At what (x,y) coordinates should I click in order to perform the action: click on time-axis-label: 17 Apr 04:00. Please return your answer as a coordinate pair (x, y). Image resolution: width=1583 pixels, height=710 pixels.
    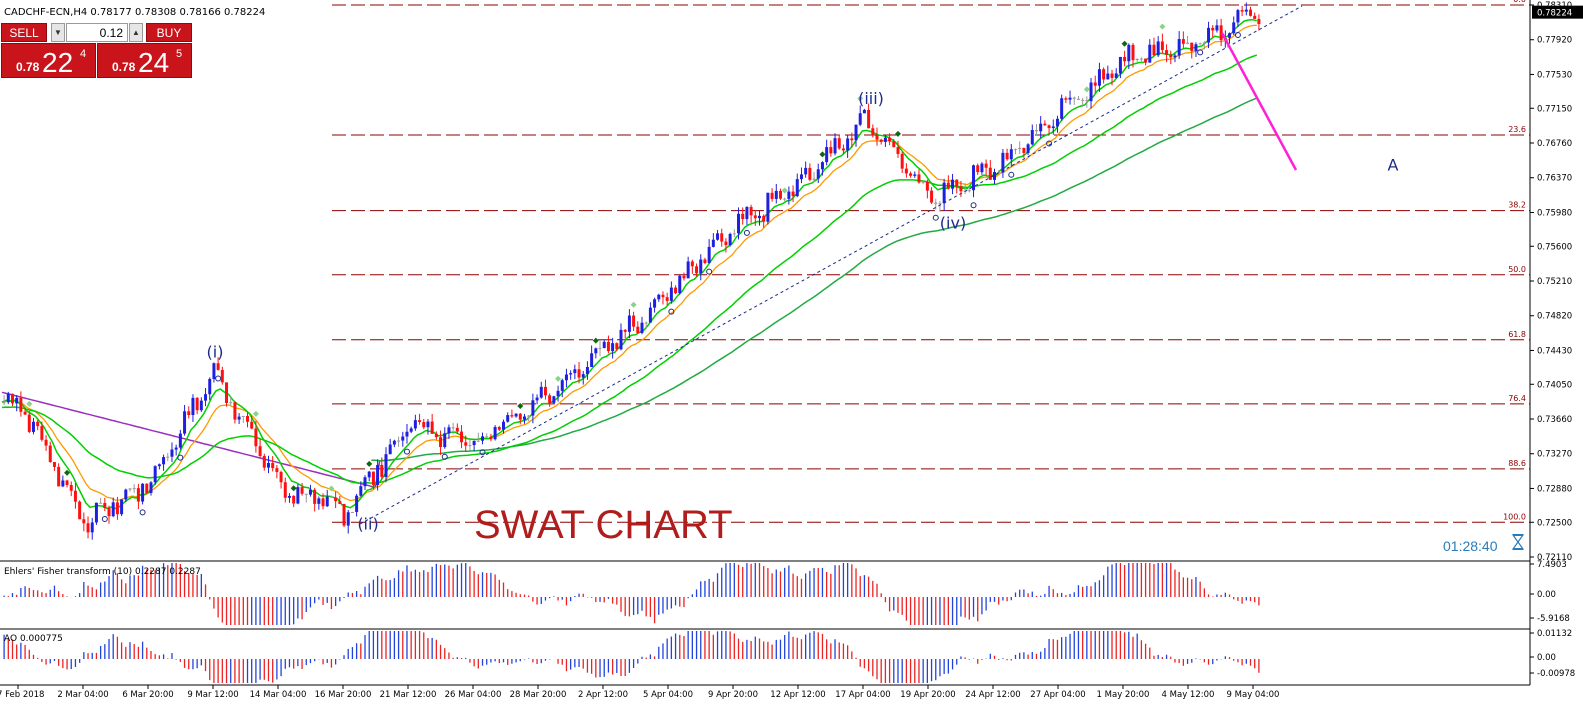
    Looking at the image, I should click on (862, 695).